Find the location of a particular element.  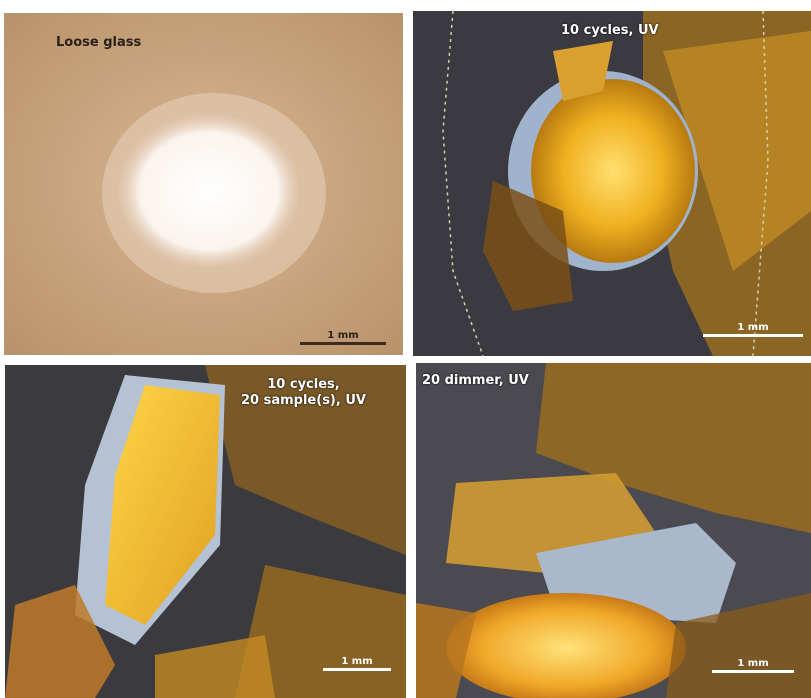

panel-1-scale-line is located at coordinates (343, 343).